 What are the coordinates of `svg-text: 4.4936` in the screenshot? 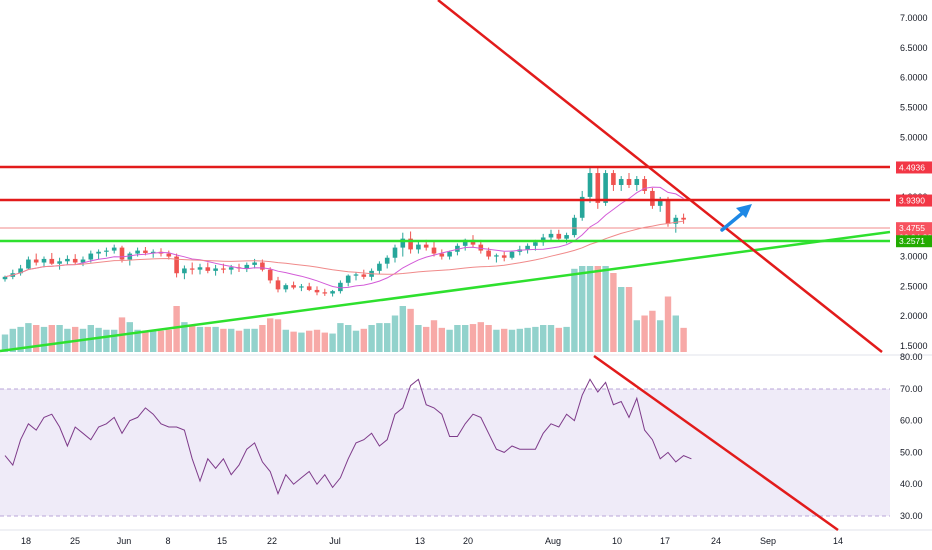 It's located at (912, 167).